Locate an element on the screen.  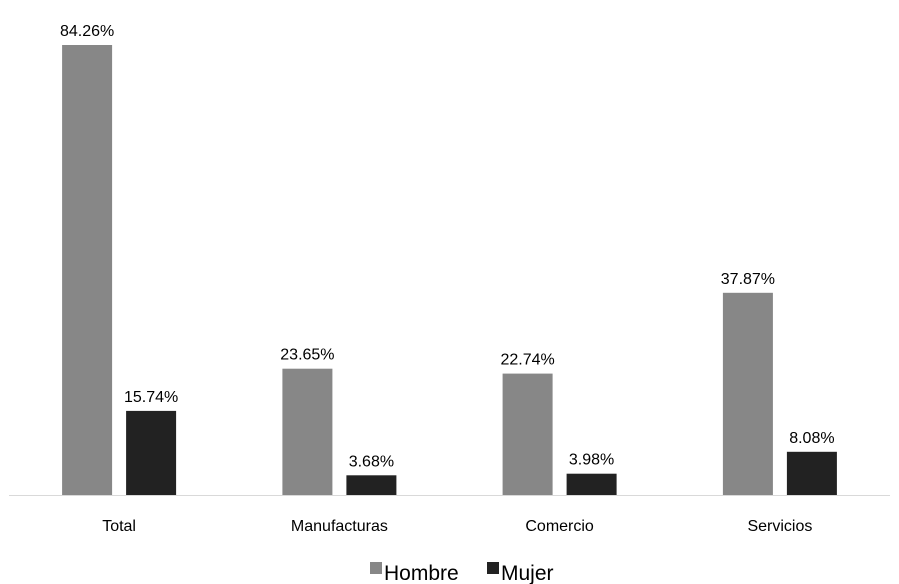
category-label-manufacturas: Manufacturas is located at coordinates (339, 526).